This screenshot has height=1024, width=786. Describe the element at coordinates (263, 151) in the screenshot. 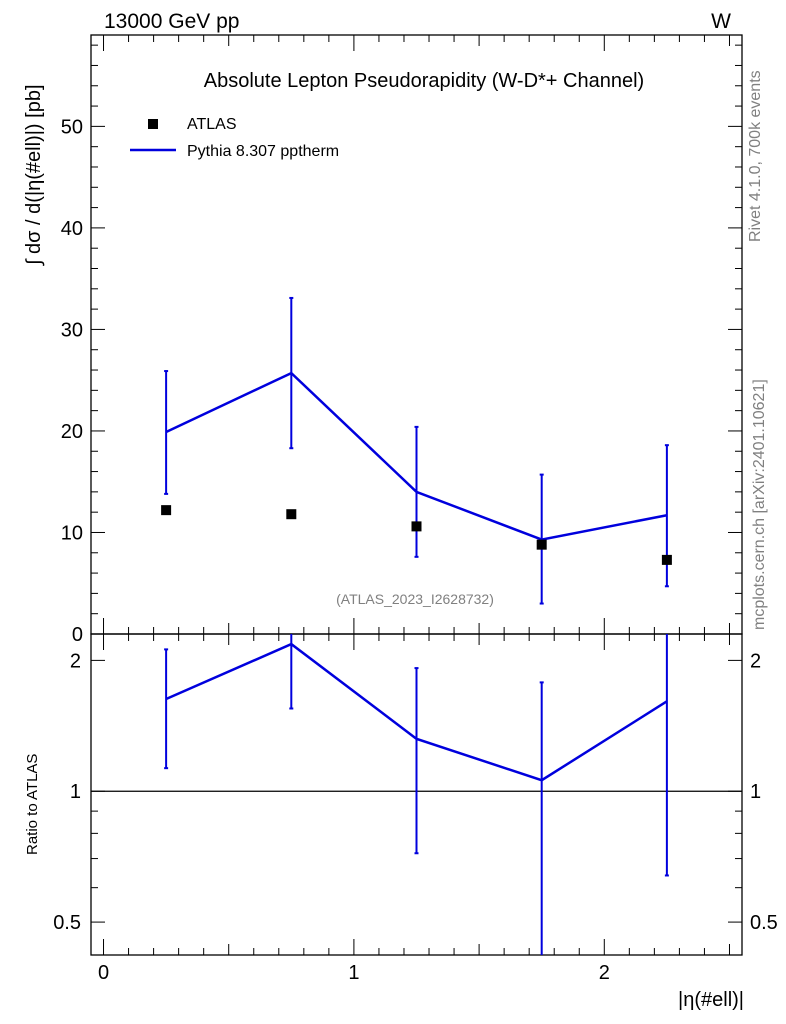

I see `legend-pythia-label: Pythia 8.307 pptherm` at that location.